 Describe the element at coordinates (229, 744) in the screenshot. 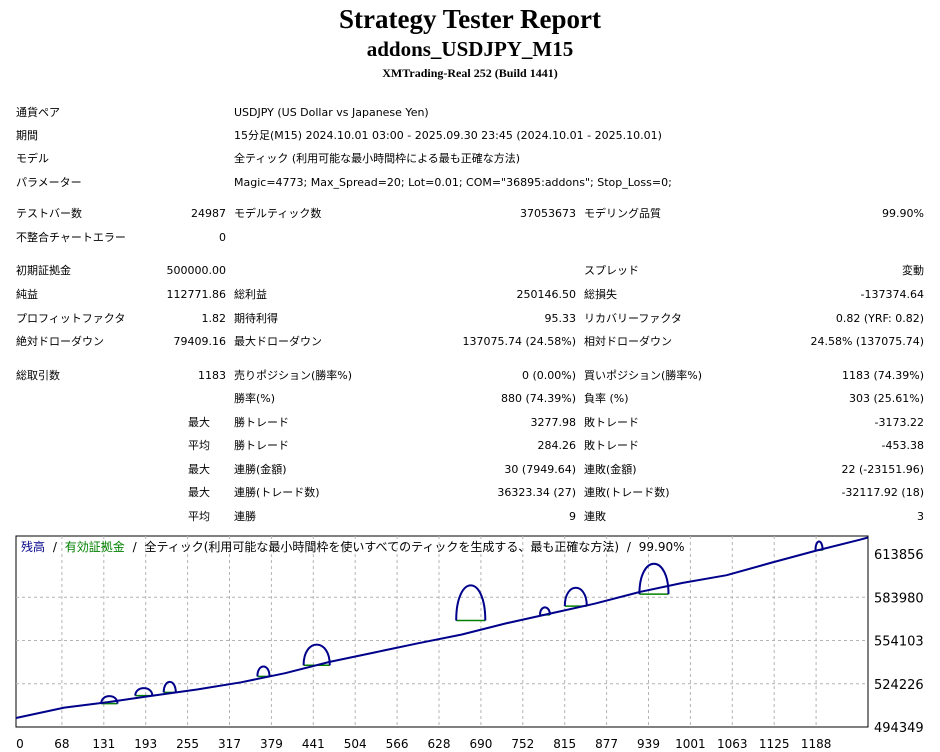

I see `x-tick-label: 317` at that location.